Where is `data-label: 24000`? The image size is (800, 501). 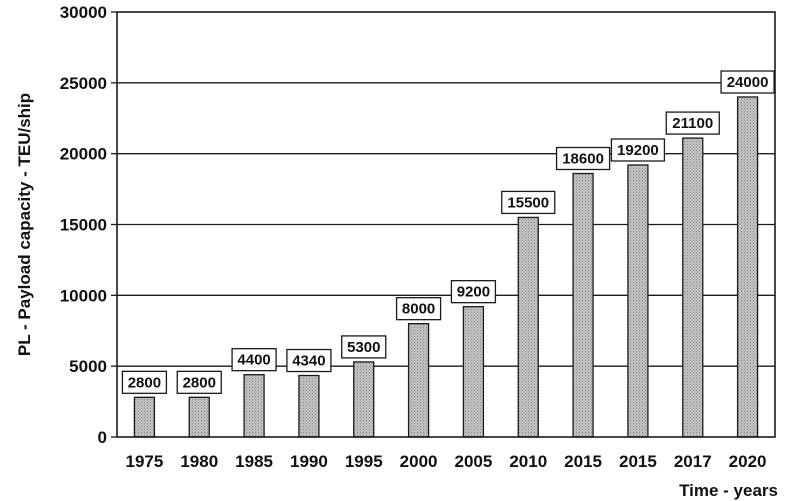 data-label: 24000 is located at coordinates (748, 82).